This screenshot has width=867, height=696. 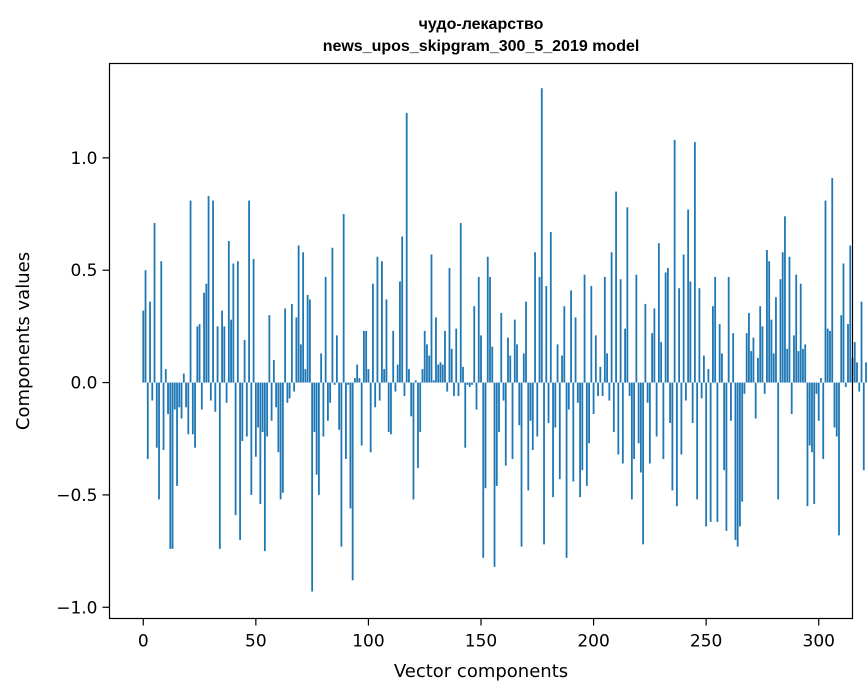 What do you see at coordinates (481, 24) in the screenshot?
I see `chart-title-line1: чудо-лекарство` at bounding box center [481, 24].